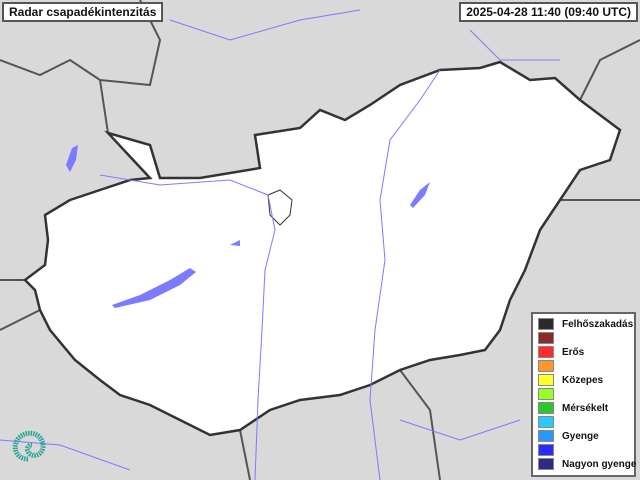 Image resolution: width=640 pixels, height=480 pixels. I want to click on legend-item: Nagyon gyenge, so click(587, 464).